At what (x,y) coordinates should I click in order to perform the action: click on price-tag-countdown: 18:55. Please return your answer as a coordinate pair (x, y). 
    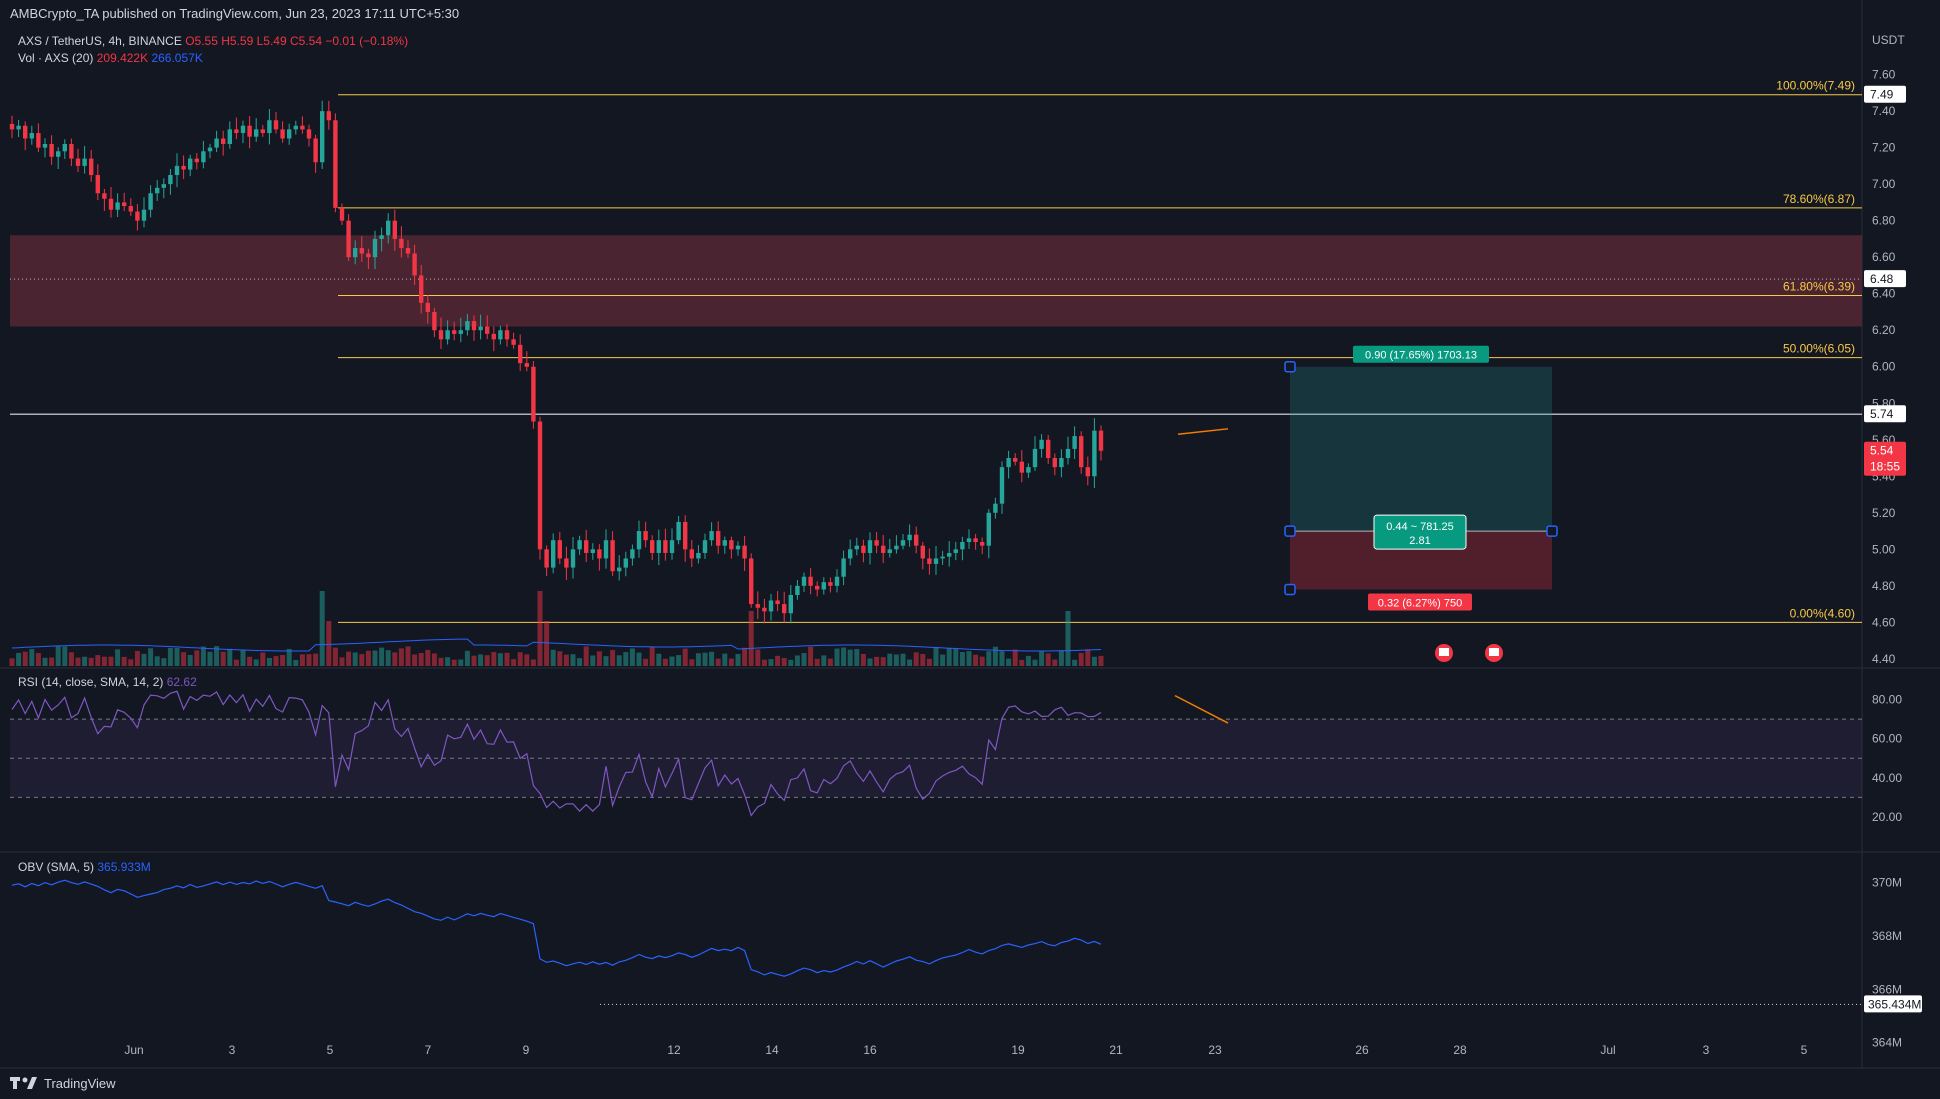
    Looking at the image, I should click on (1885, 467).